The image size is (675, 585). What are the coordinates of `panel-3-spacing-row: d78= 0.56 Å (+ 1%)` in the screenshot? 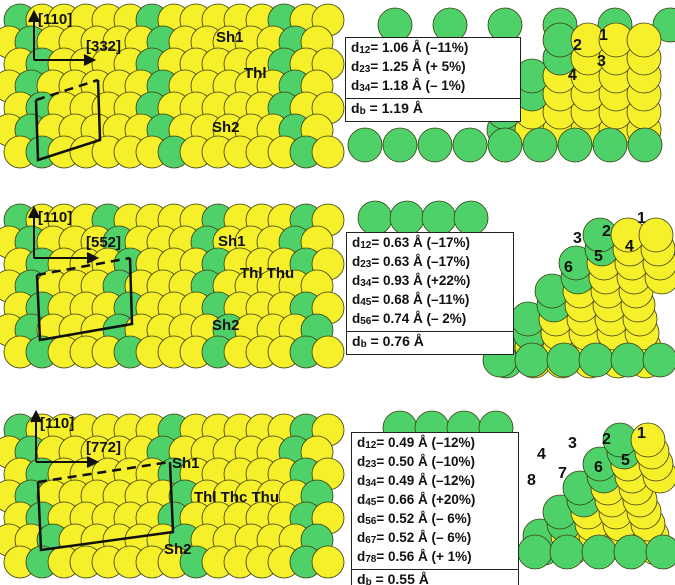 It's located at (414, 557).